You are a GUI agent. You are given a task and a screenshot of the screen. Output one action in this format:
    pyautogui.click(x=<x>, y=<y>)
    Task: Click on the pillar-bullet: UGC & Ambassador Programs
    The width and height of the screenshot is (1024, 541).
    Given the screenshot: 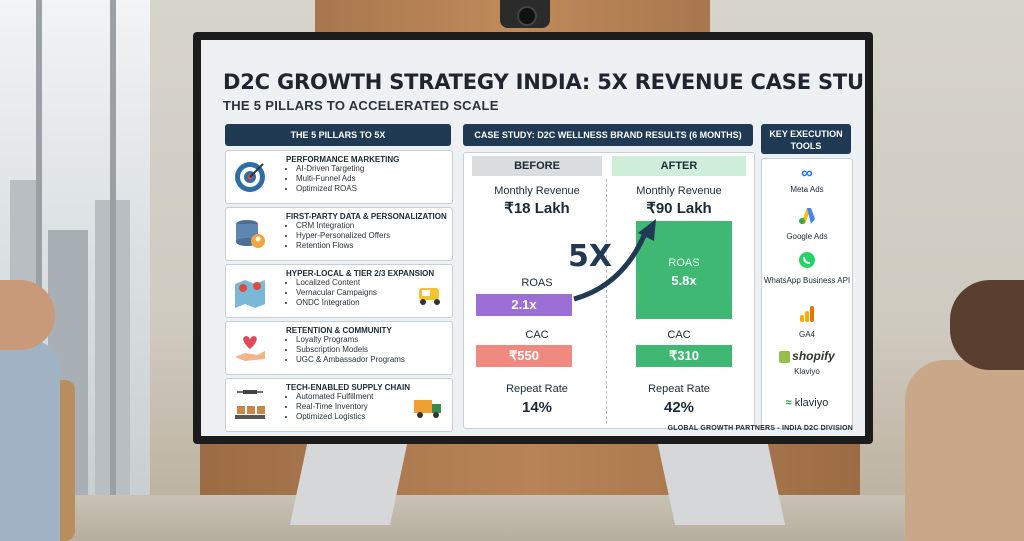 What is the action you would take?
    pyautogui.click(x=350, y=360)
    